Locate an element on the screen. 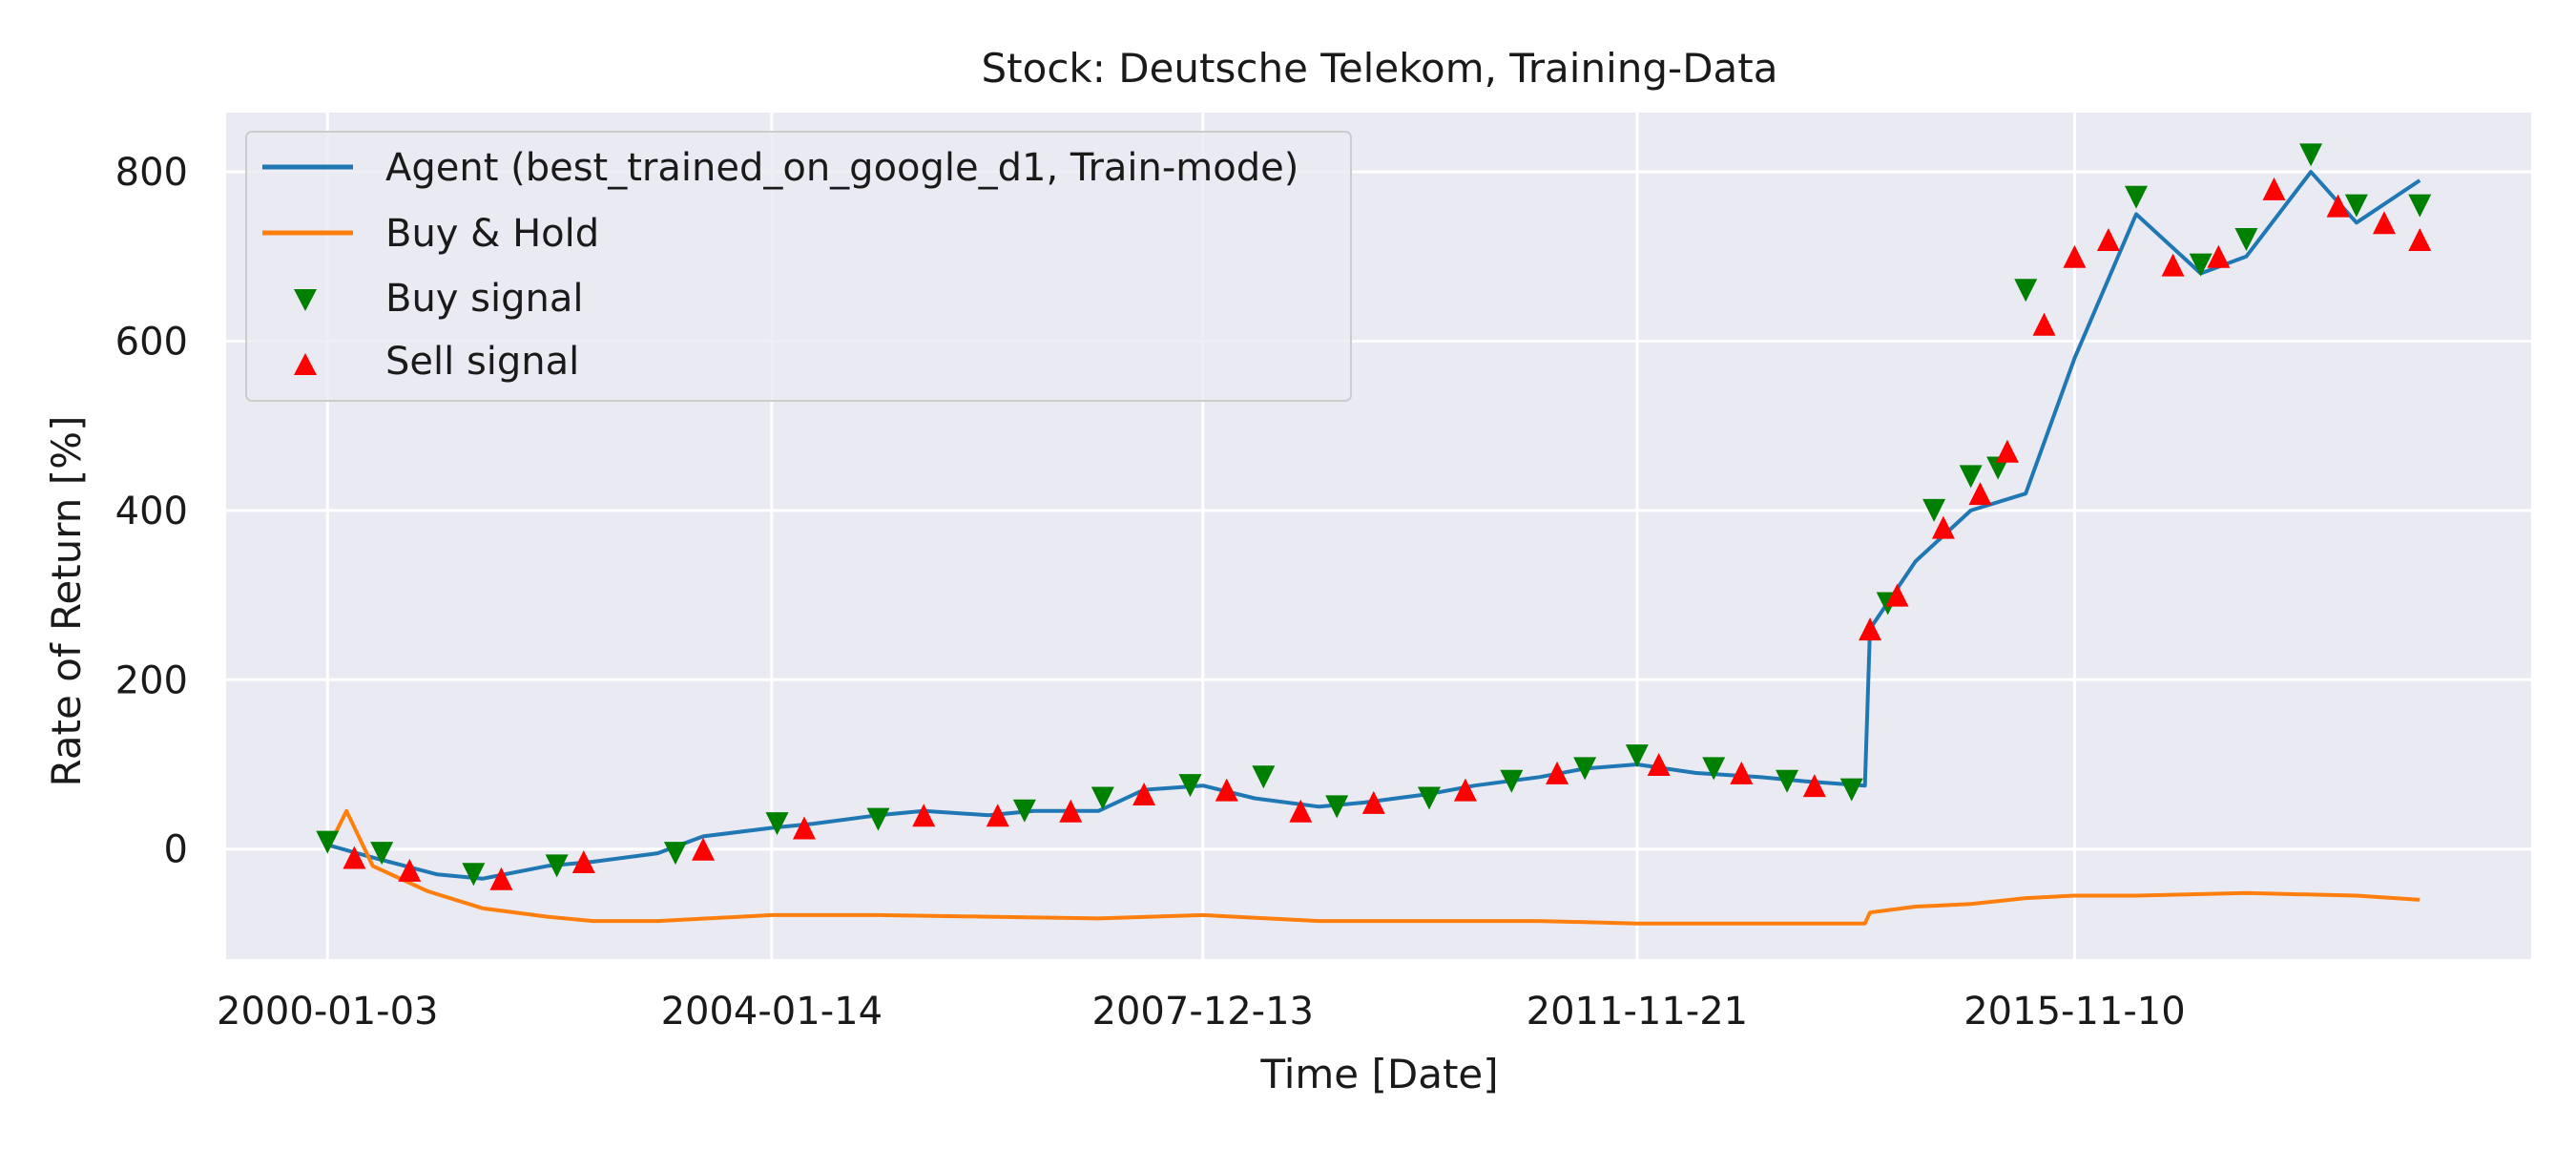 This screenshot has width=2576, height=1149. y-tick-label: 600 is located at coordinates (151, 342).